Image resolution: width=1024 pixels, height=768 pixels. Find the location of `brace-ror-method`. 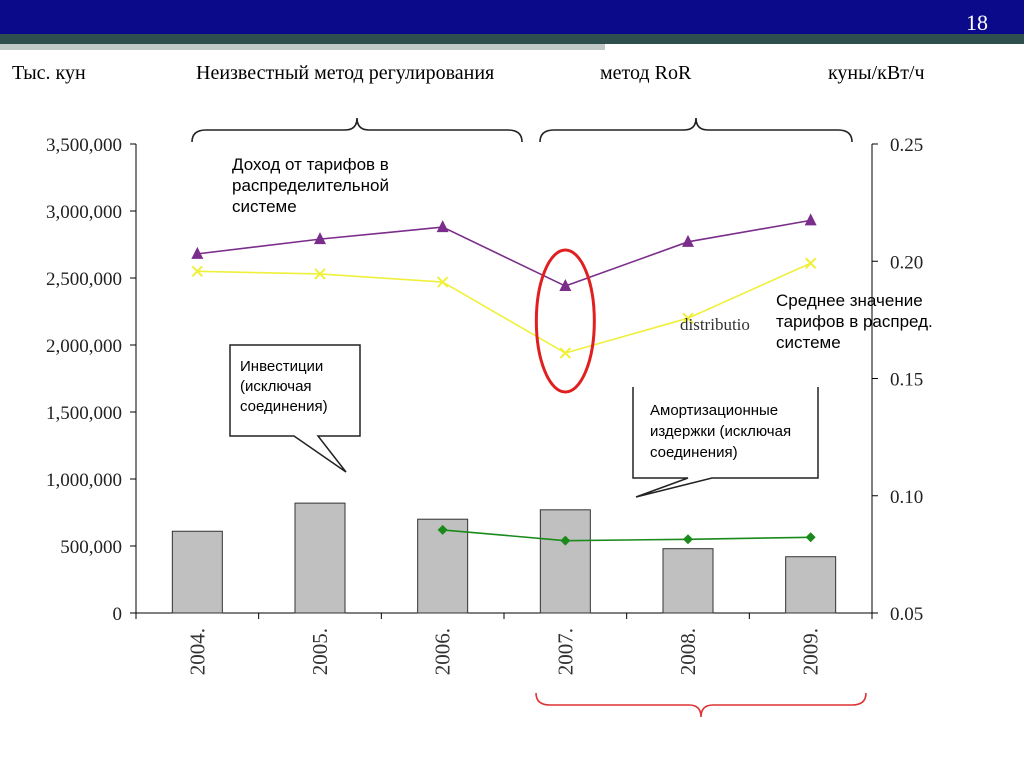

brace-ror-method is located at coordinates (696, 130).